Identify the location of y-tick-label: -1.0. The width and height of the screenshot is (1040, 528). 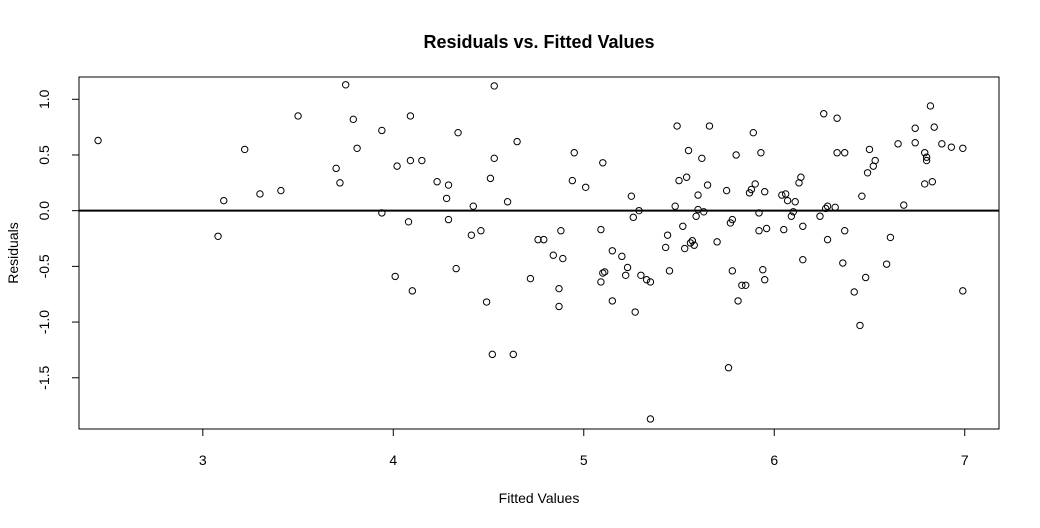
(44, 322).